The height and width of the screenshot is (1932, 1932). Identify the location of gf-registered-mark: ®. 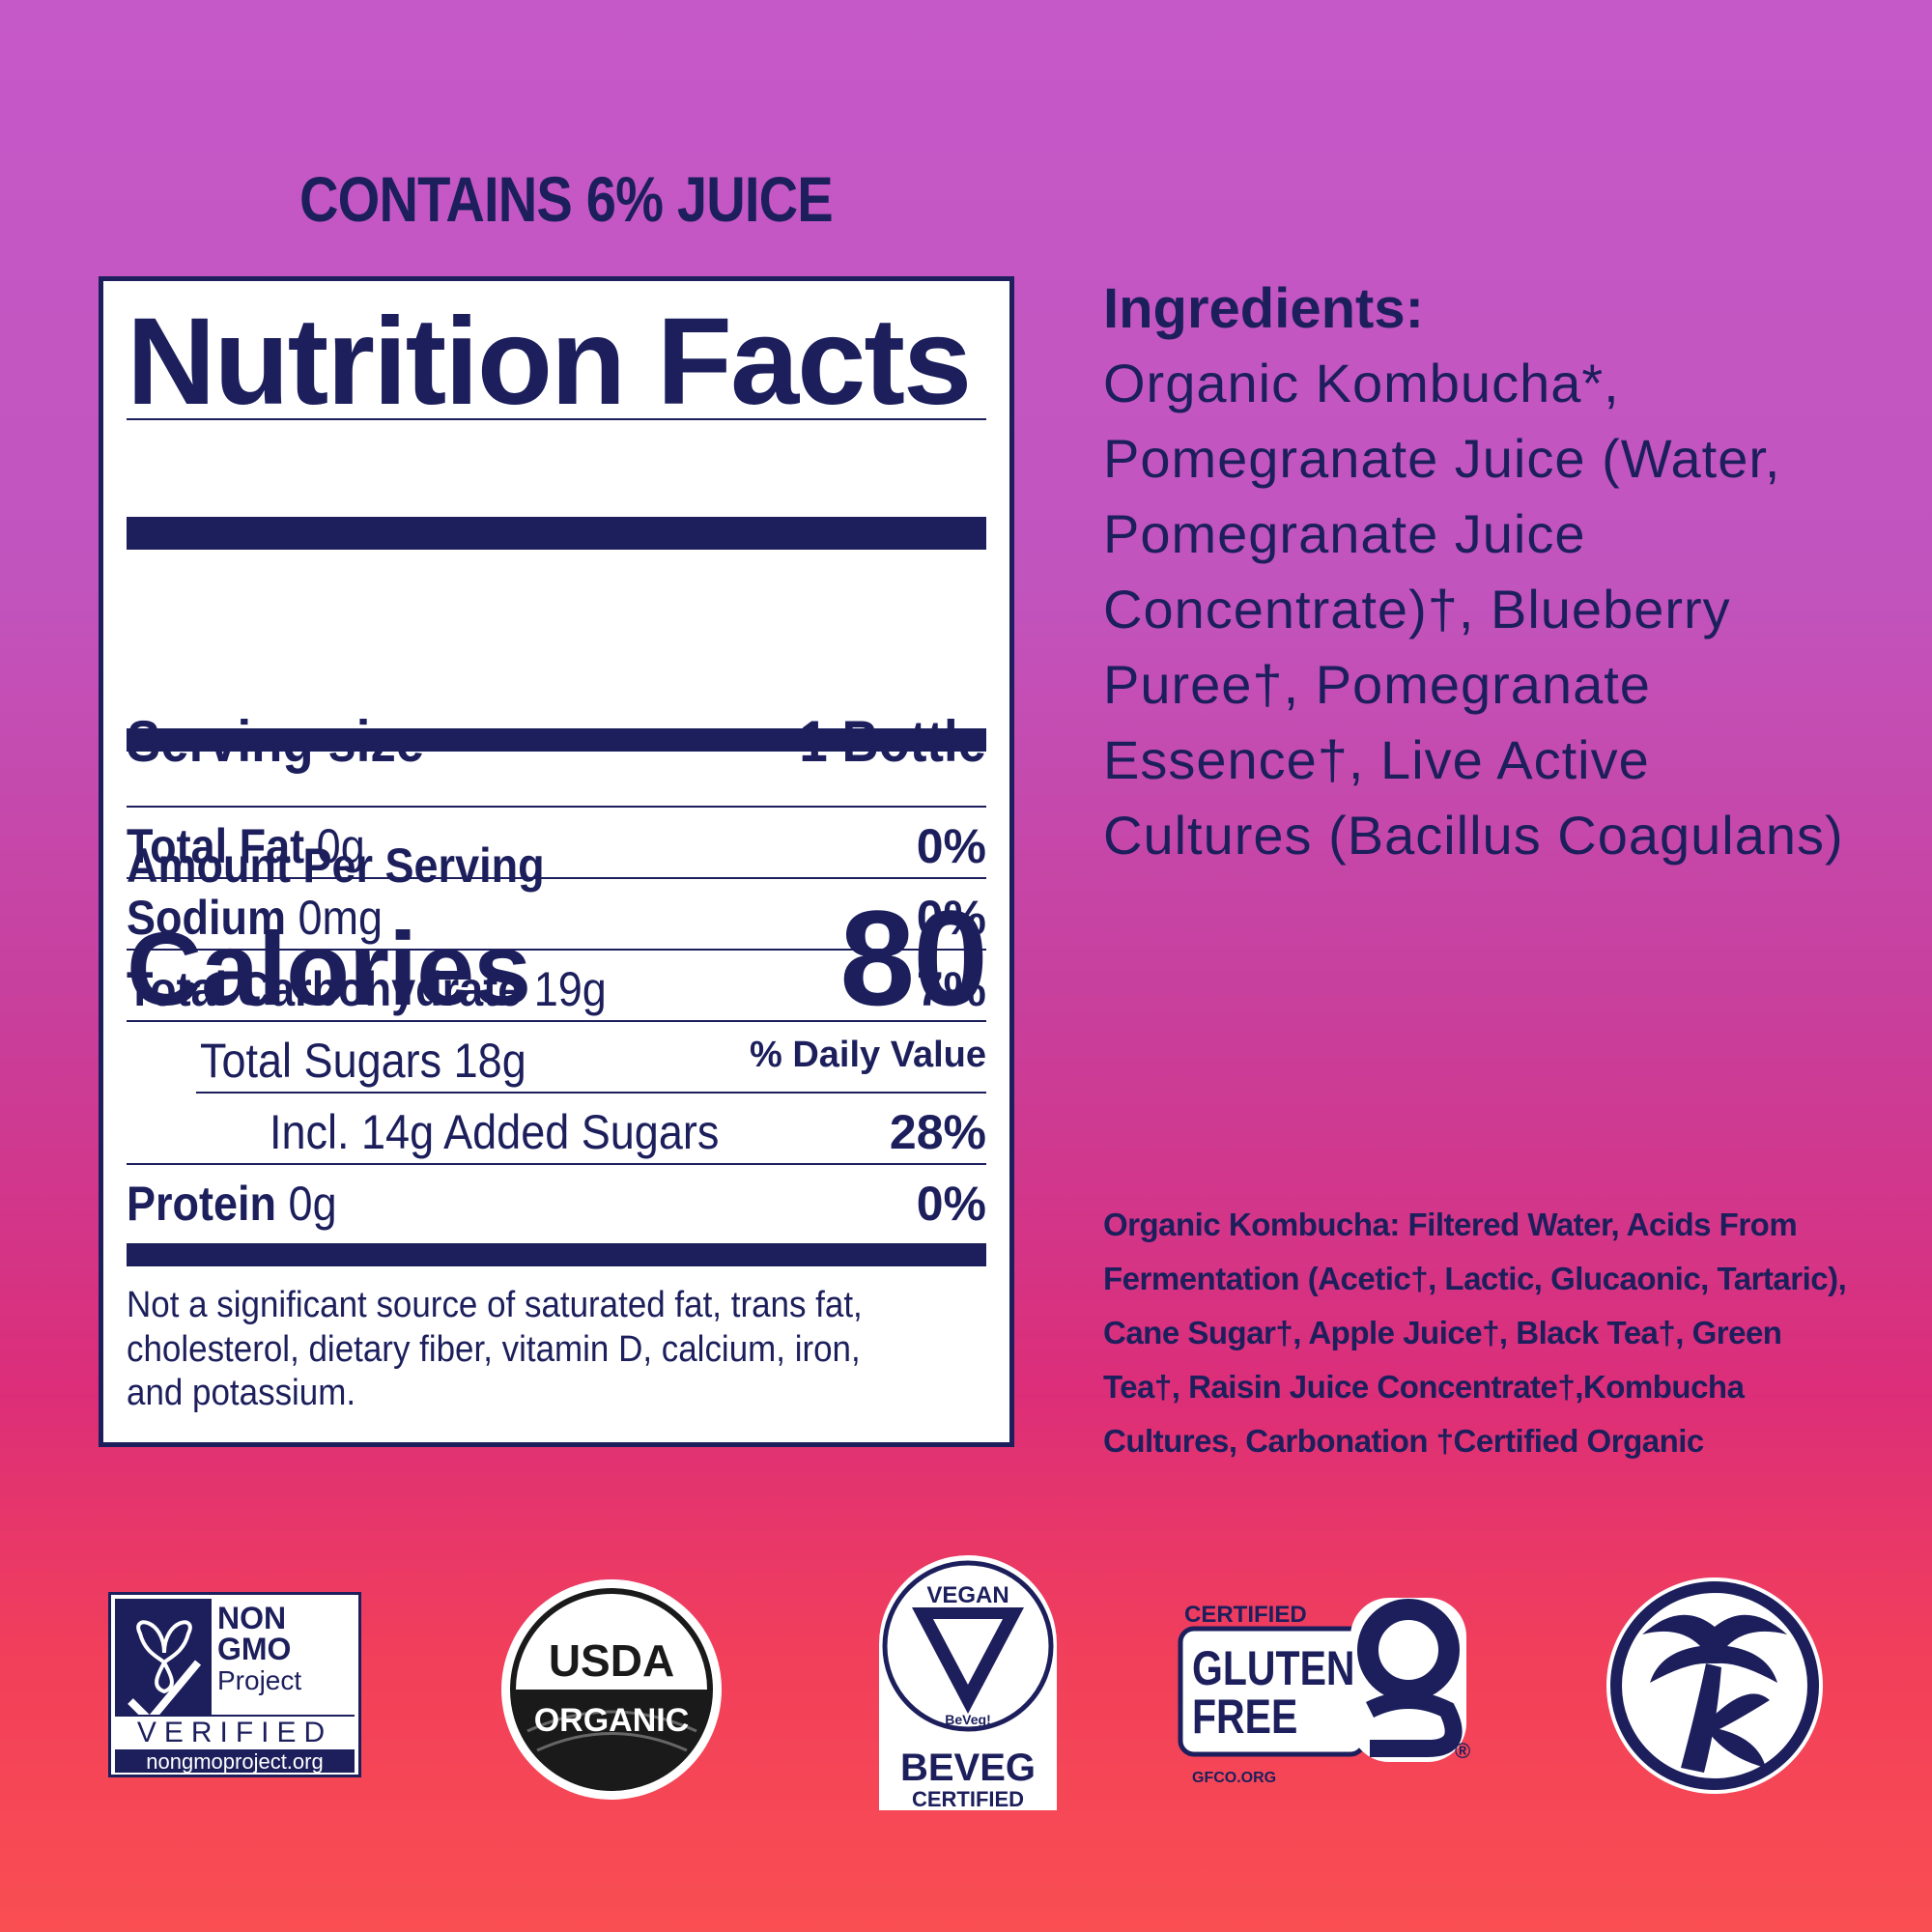
(1463, 1751).